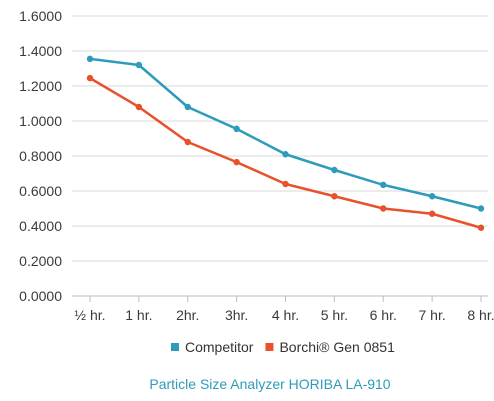  I want to click on y-tick-label: 1.4000, so click(40, 51).